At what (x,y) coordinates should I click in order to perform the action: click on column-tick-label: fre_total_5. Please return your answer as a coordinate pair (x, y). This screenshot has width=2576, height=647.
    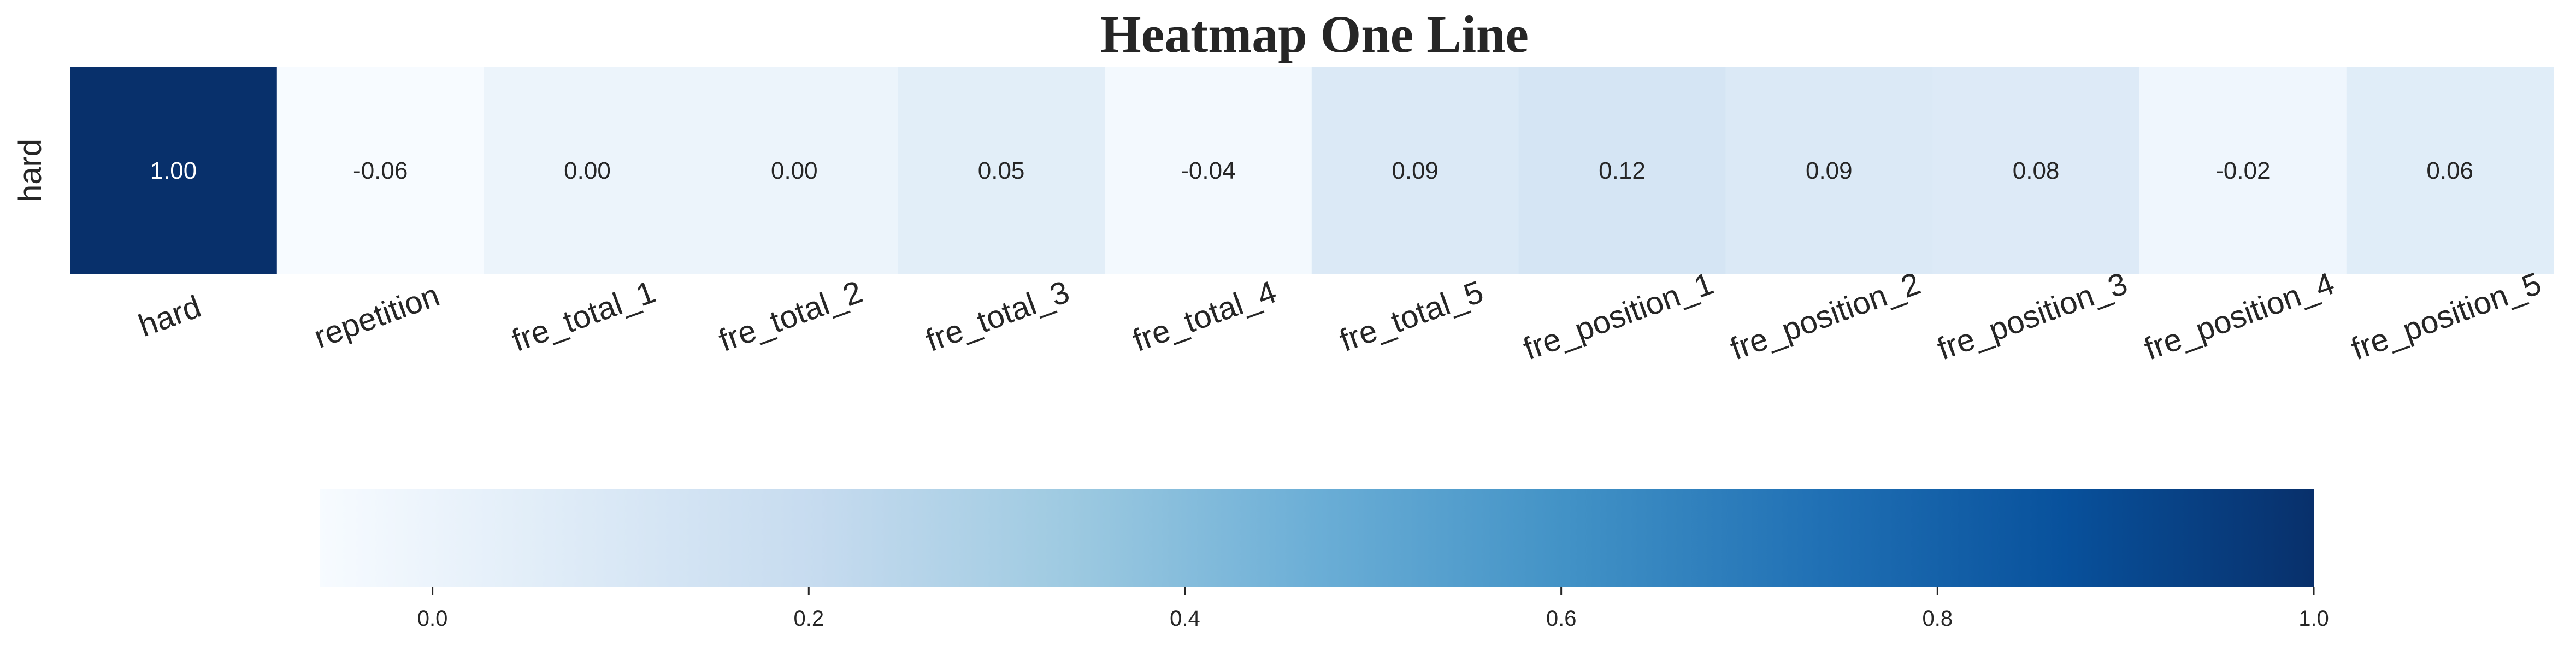
    Looking at the image, I should click on (1411, 316).